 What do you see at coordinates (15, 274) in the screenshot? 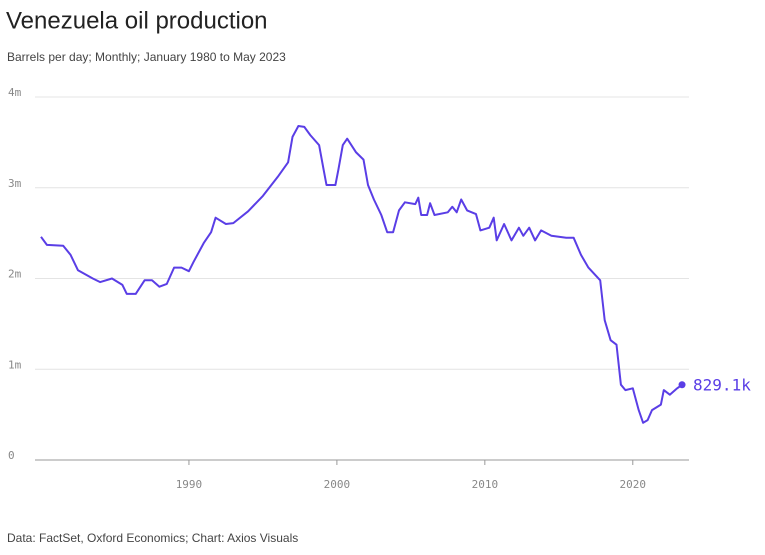
I see `y-tick-label: 2m` at bounding box center [15, 274].